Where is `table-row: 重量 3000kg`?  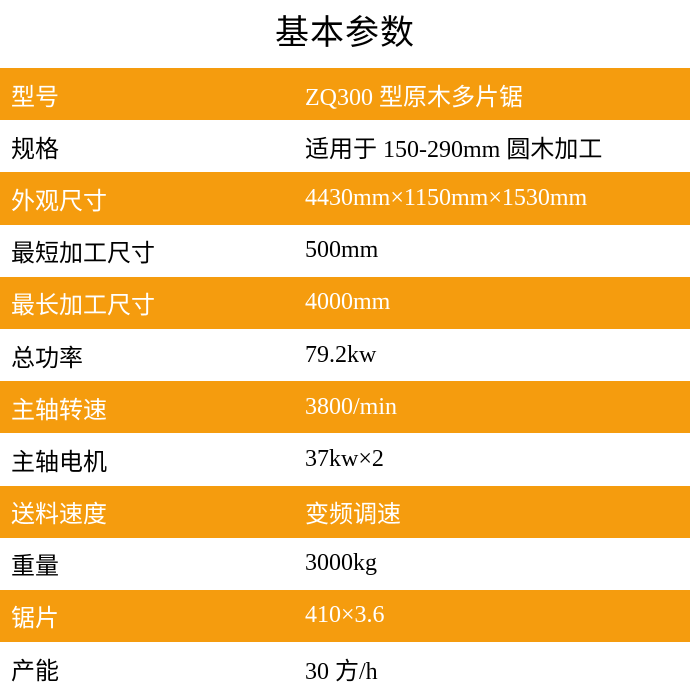
table-row: 重量 3000kg is located at coordinates (345, 563).